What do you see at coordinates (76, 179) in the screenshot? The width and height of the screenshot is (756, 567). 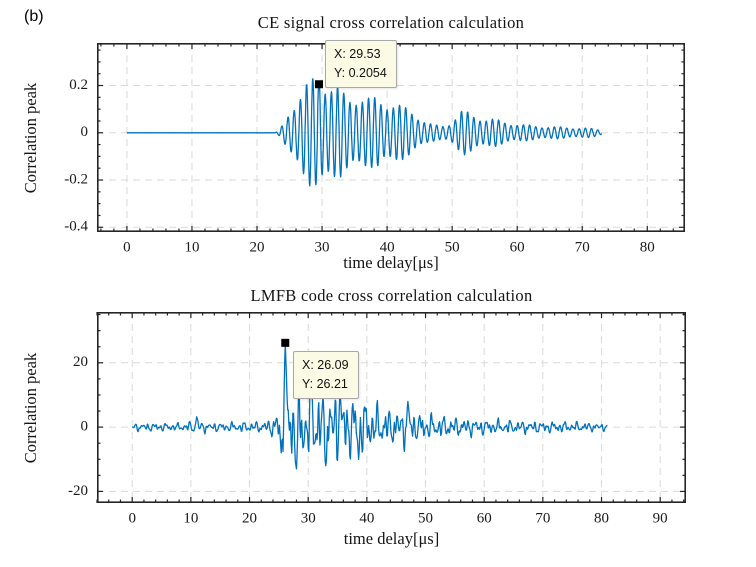 I see `y-tick-label: -0.2` at bounding box center [76, 179].